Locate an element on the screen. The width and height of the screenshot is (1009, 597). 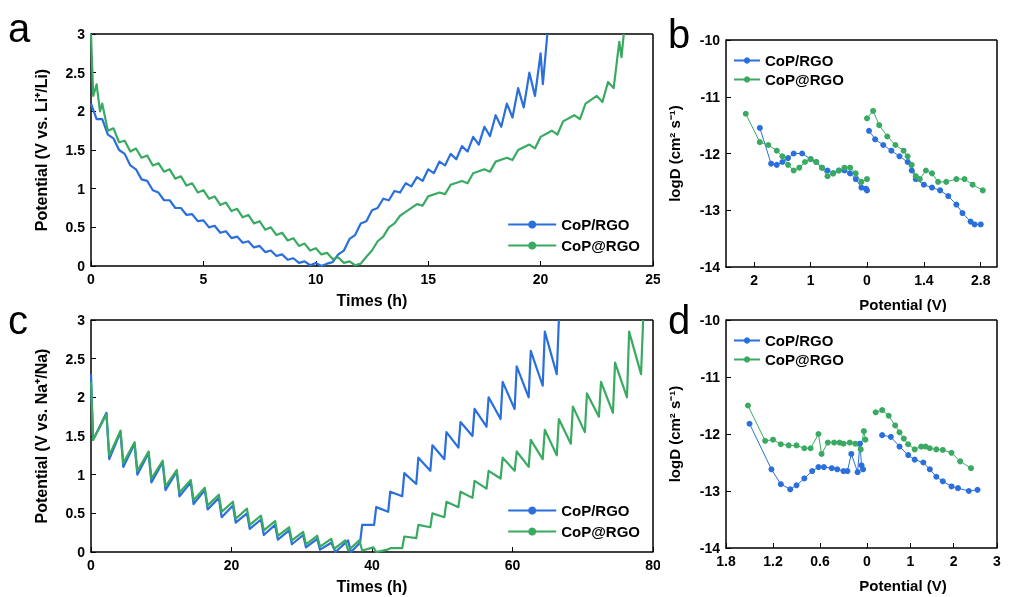
x-axis-title: Potential (V) is located at coordinates (903, 585).